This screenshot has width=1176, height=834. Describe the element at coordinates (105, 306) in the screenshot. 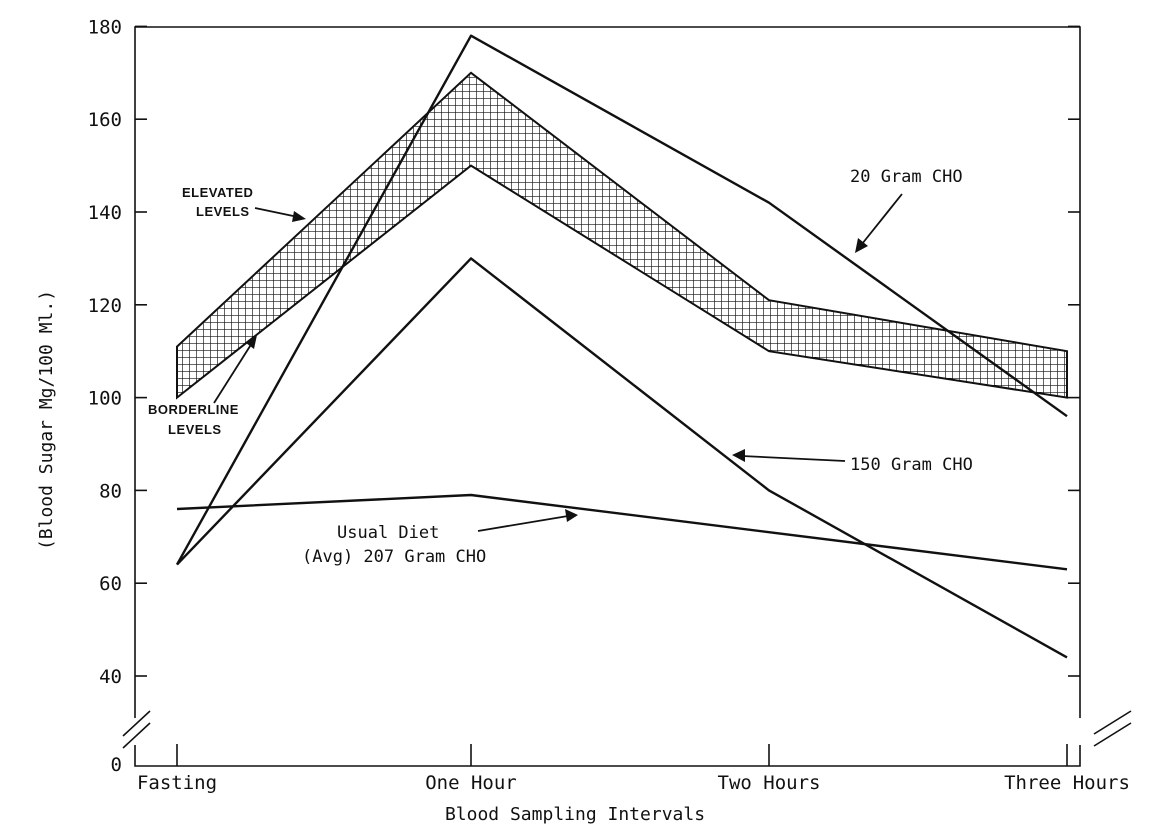

I see `y-tick-label-120: 120` at that location.